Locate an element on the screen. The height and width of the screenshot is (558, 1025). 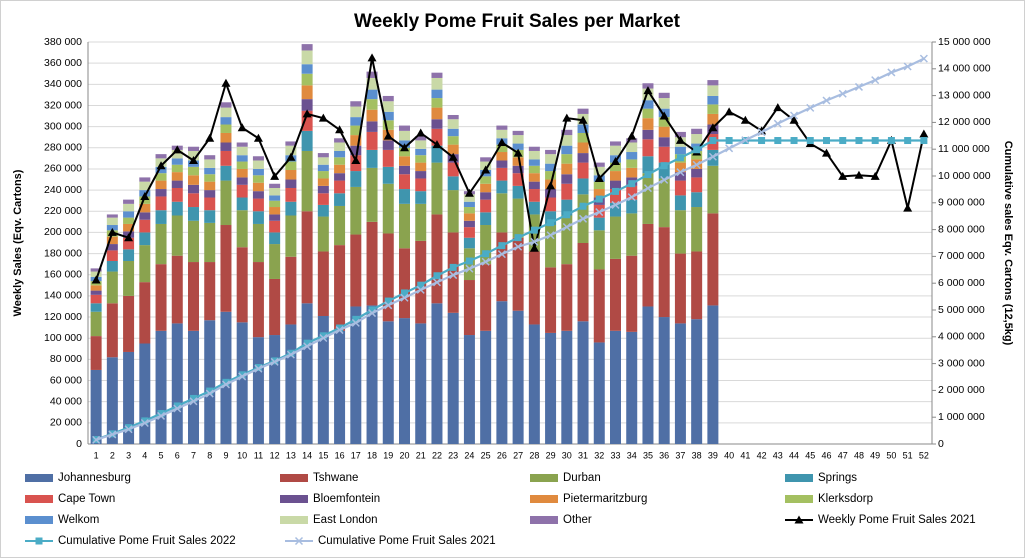
x-tick-label: 21 is located at coordinates (421, 455).